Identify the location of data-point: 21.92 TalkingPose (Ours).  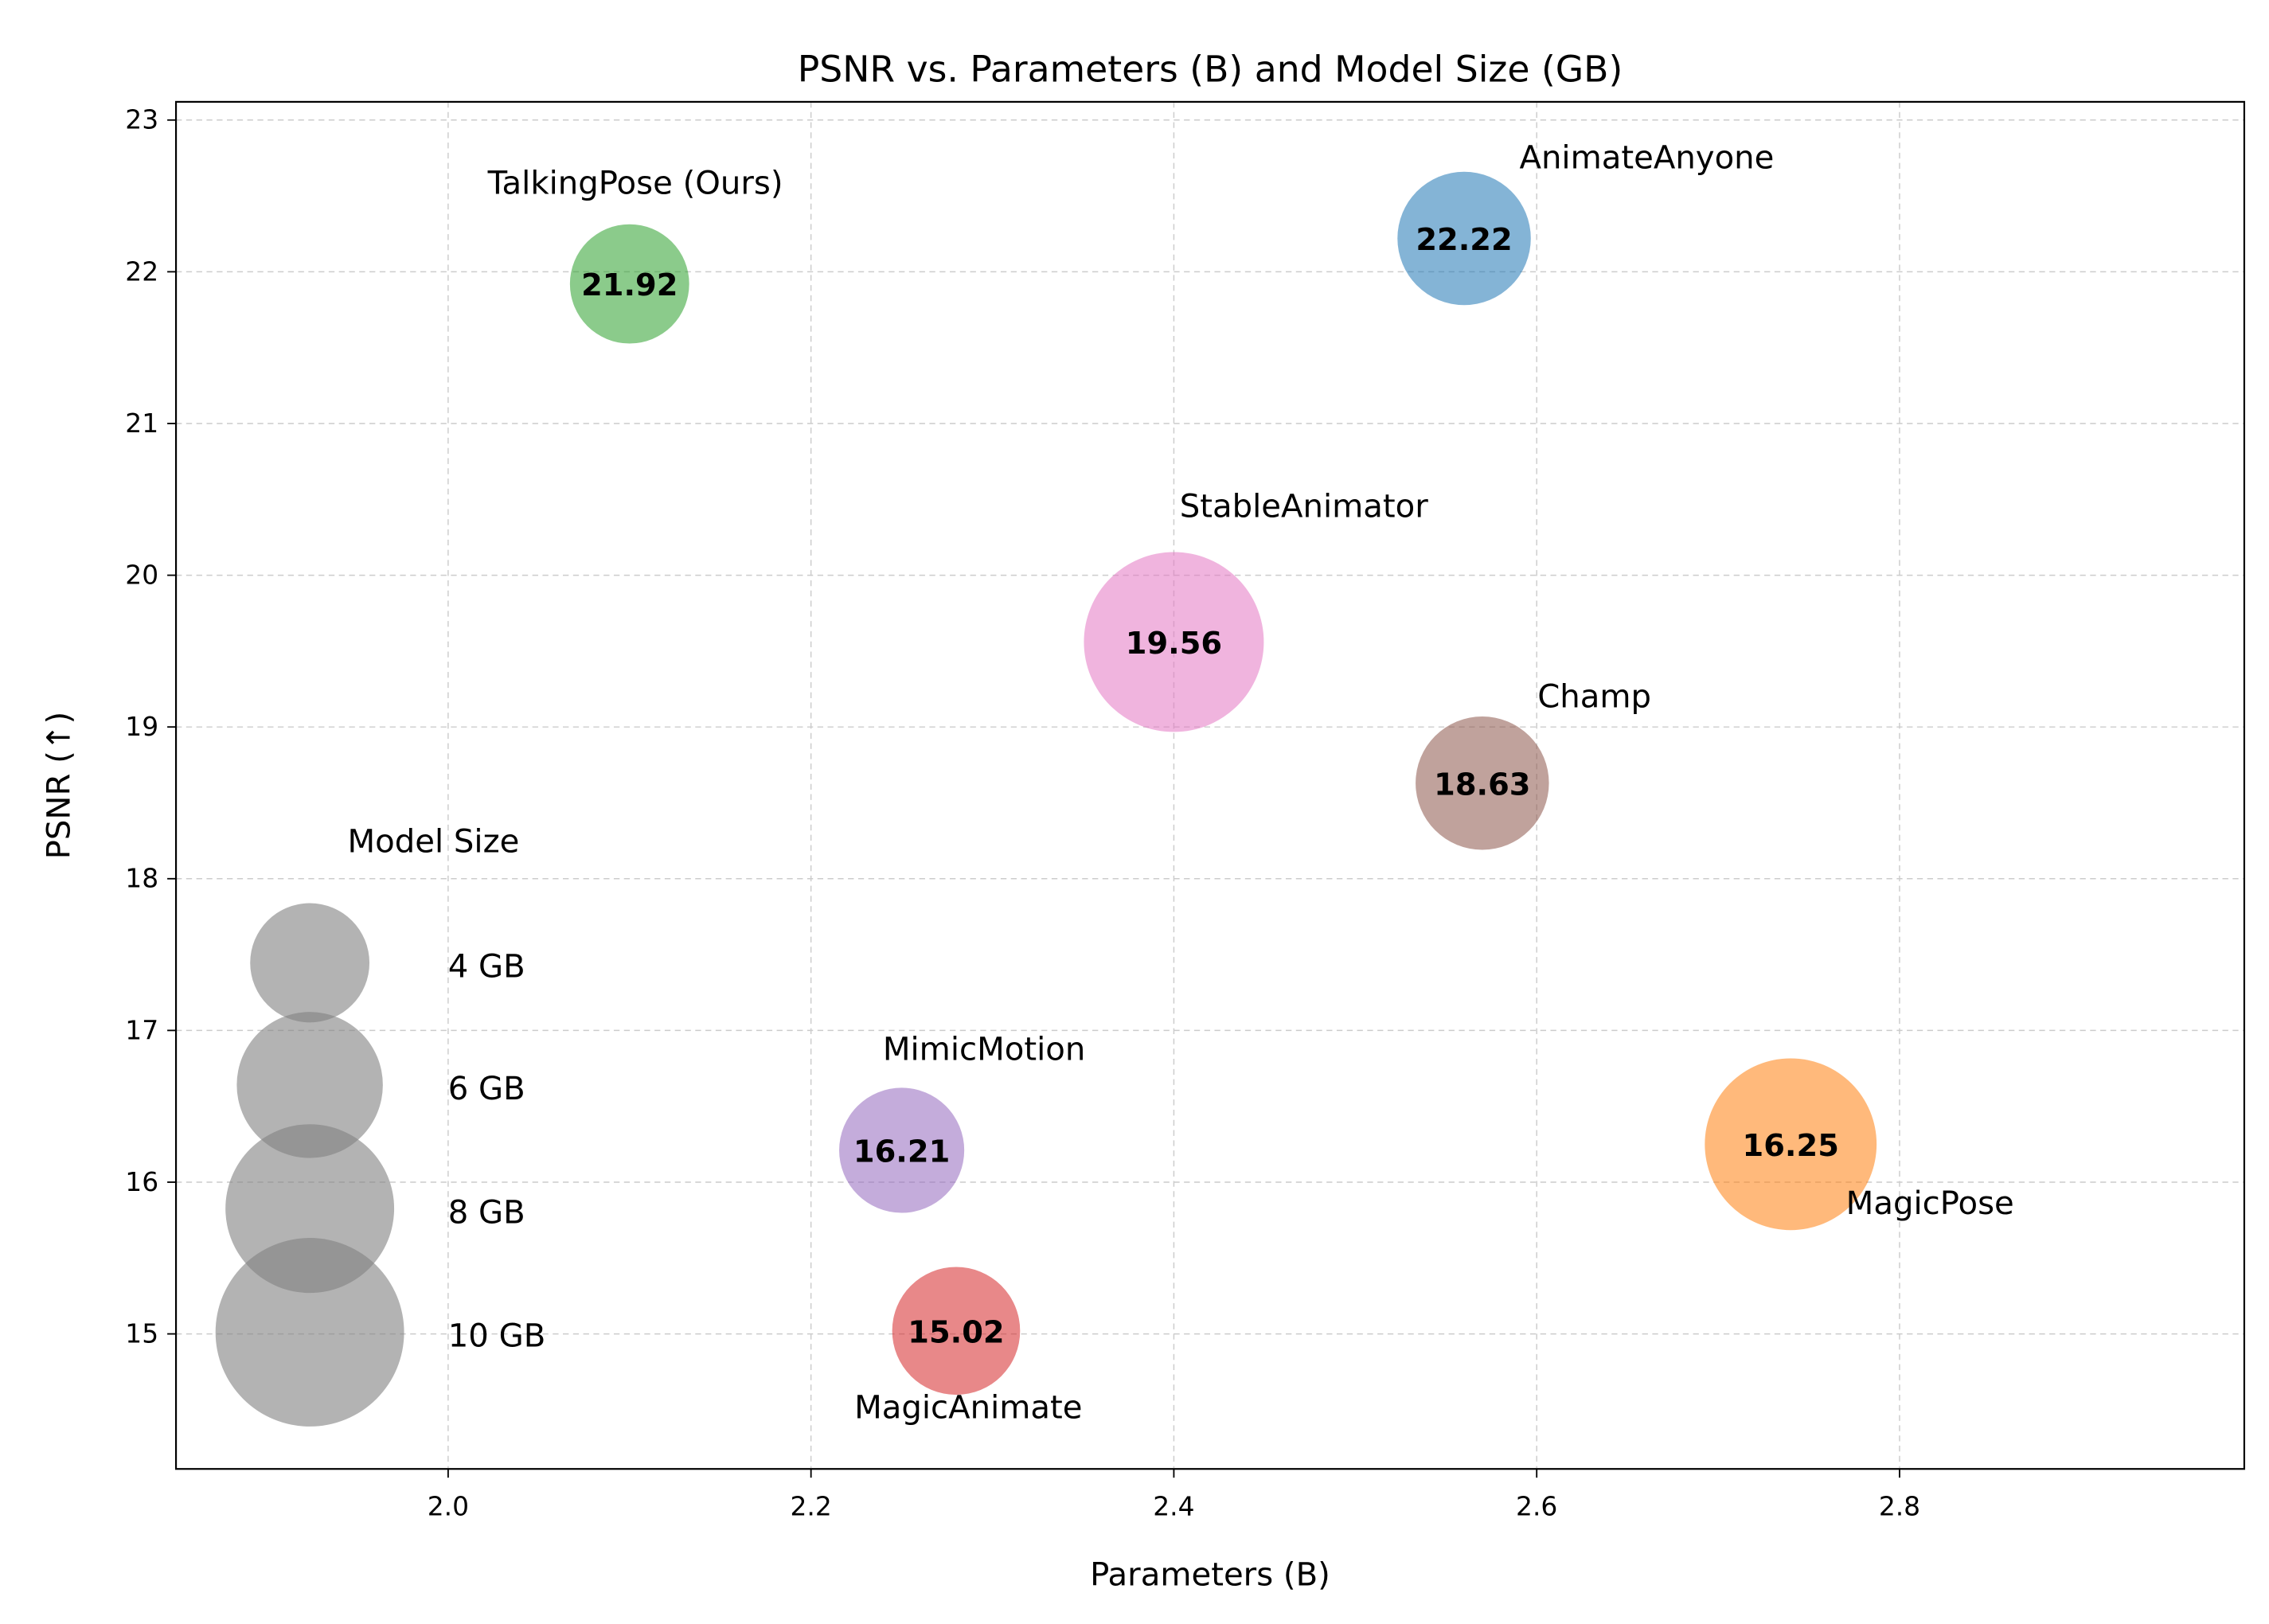
(635, 254).